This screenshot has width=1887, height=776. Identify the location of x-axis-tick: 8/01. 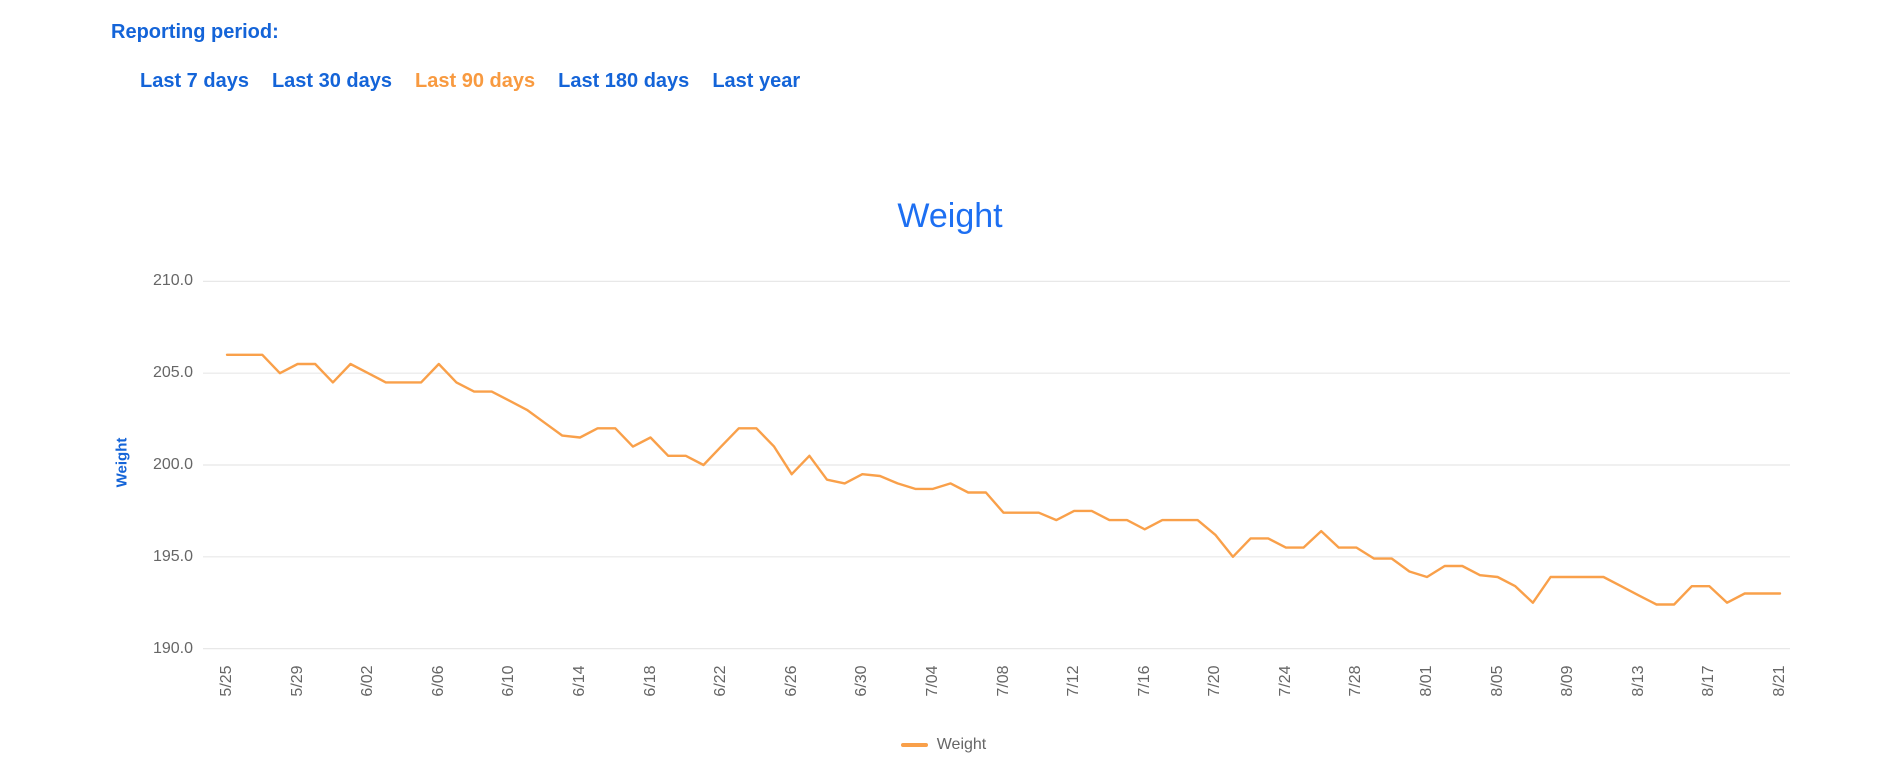
(1427, 681).